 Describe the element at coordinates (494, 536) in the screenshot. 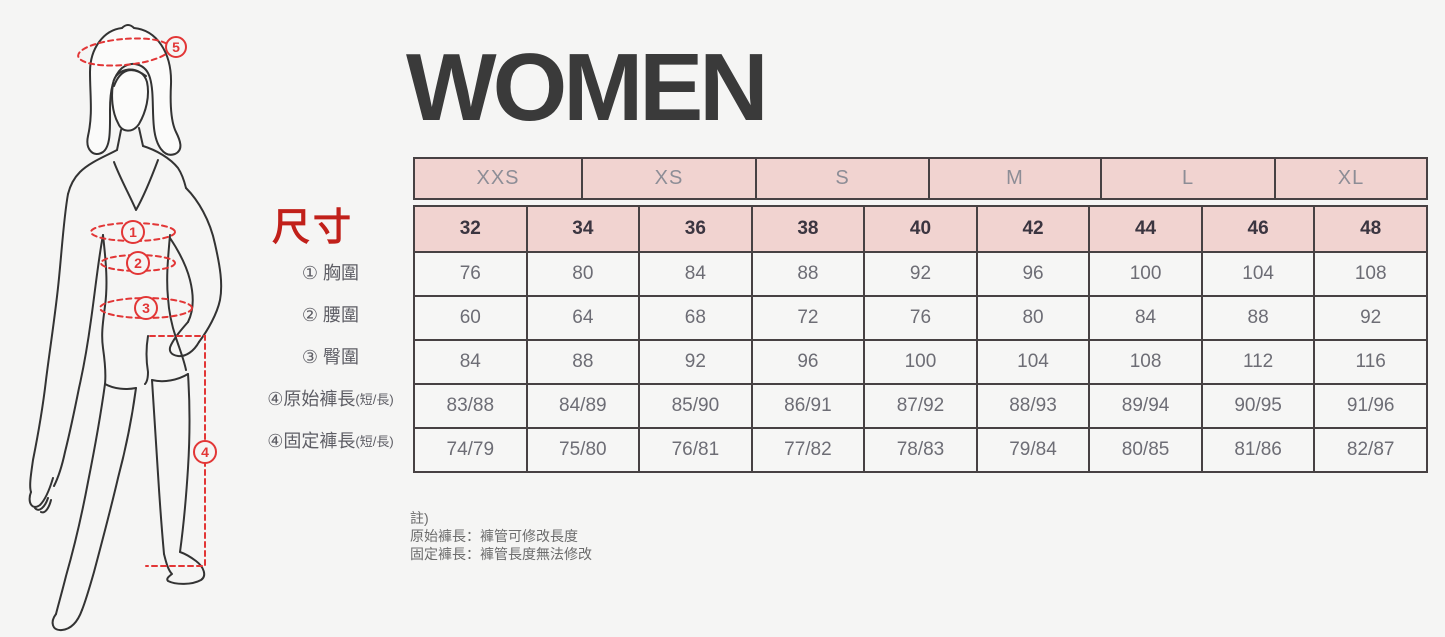

I see `footnote-line: 原始褲長：褲管可修改長度` at that location.